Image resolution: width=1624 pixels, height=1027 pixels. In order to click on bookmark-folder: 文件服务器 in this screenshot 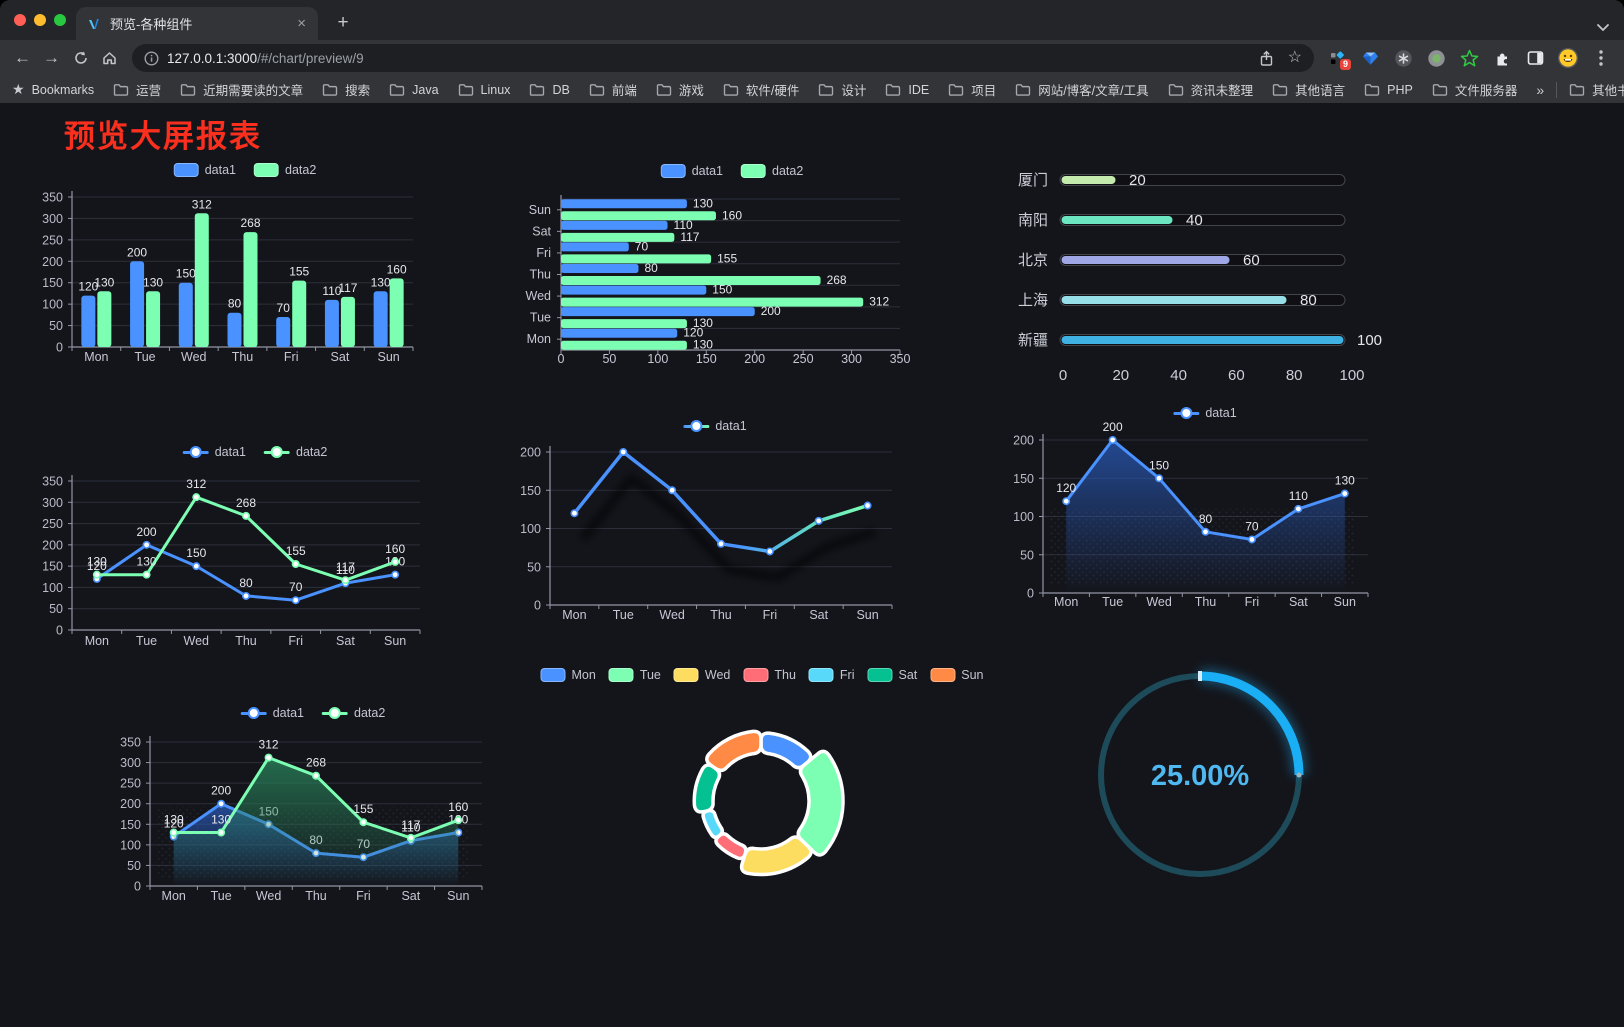, I will do `click(1474, 89)`.